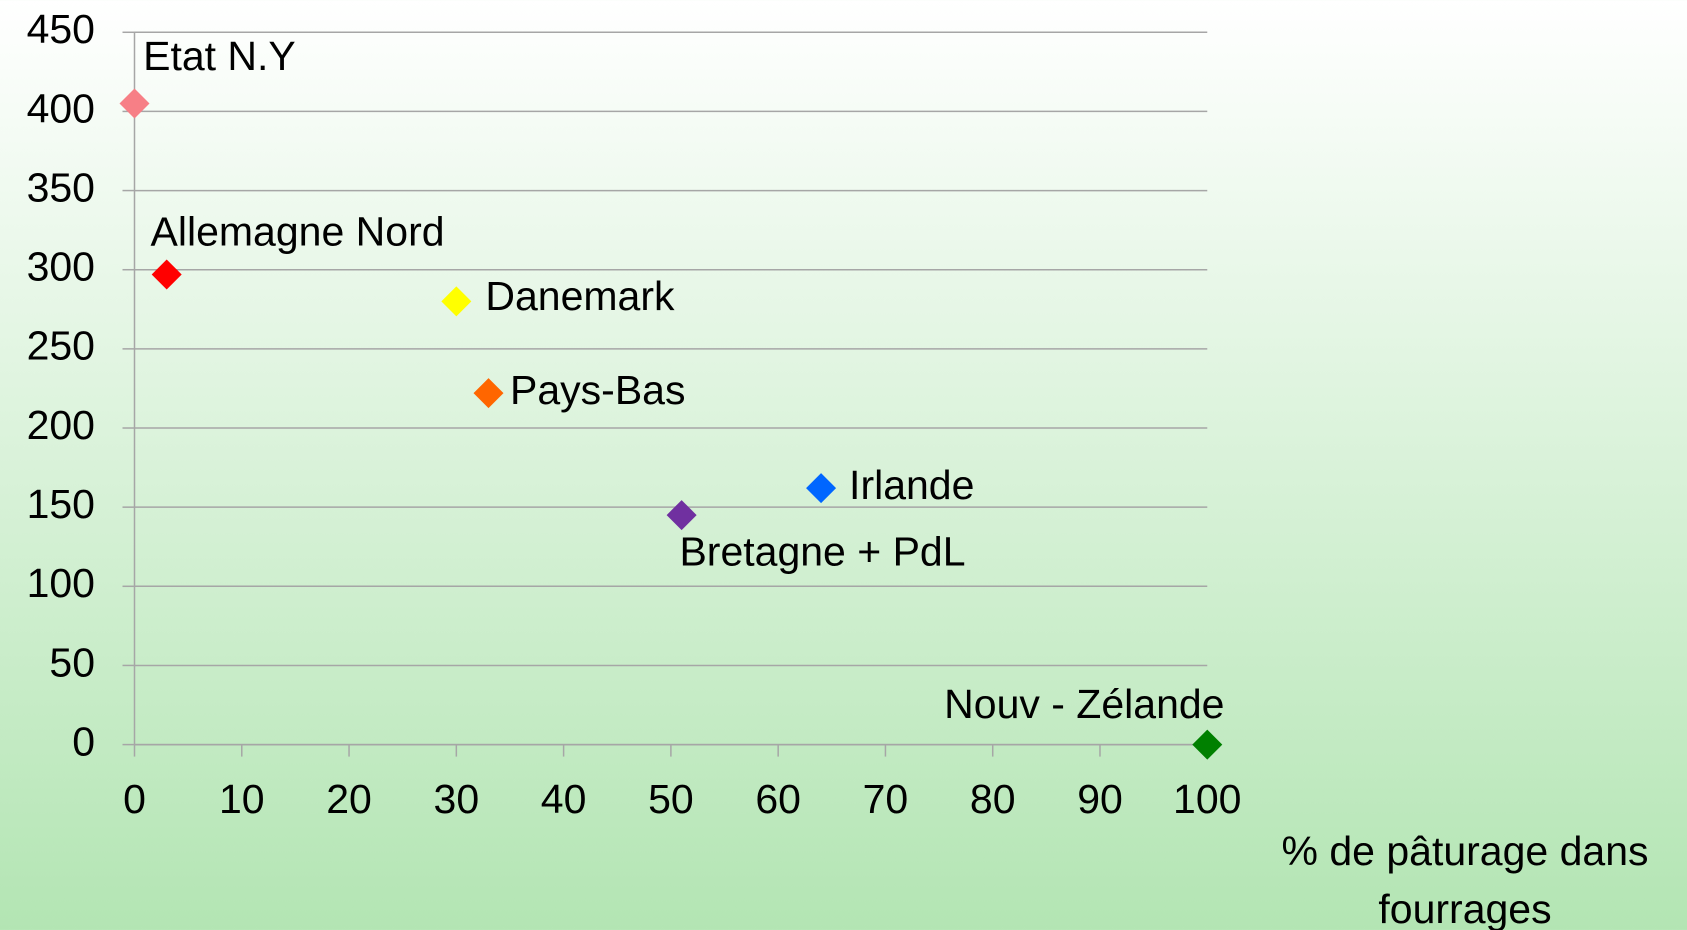 Image resolution: width=1687 pixels, height=930 pixels. What do you see at coordinates (1207, 799) in the screenshot?
I see `x-tick-label: 100` at bounding box center [1207, 799].